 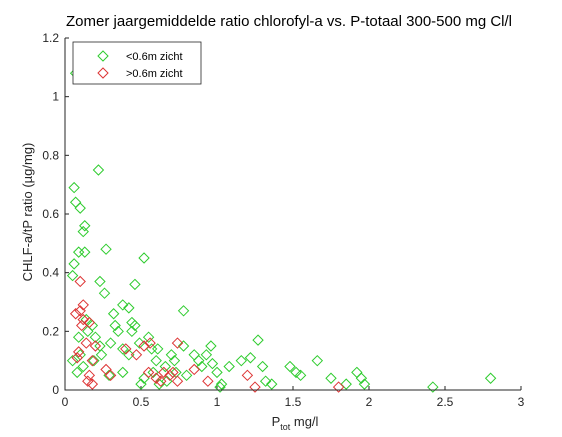 I want to click on y-axis-label: CHLF-a/tP ratio (µg/mg), so click(x=27, y=212).